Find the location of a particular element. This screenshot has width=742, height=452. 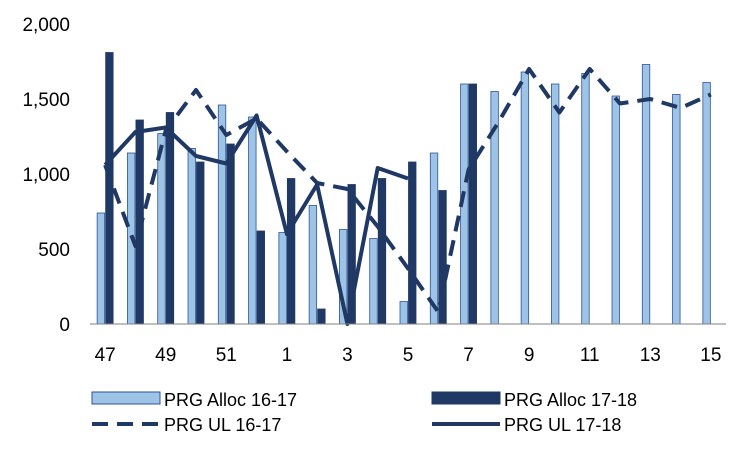

x-tick-label: 5 is located at coordinates (408, 355).